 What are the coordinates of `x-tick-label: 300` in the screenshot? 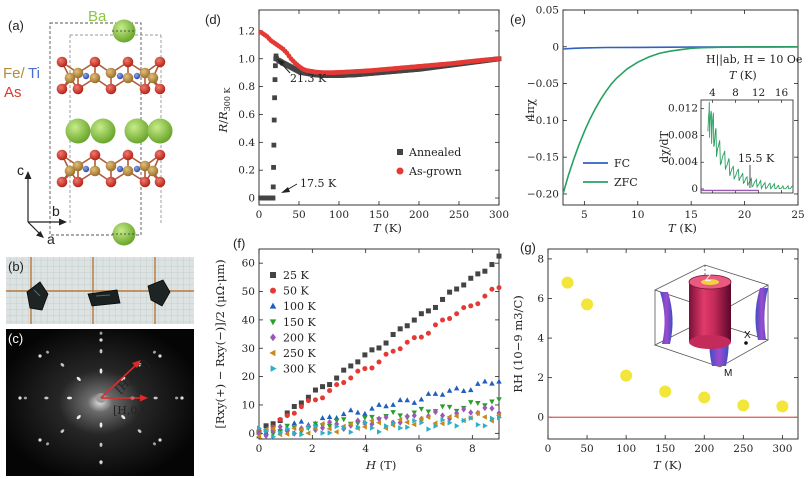 It's located at (782, 449).